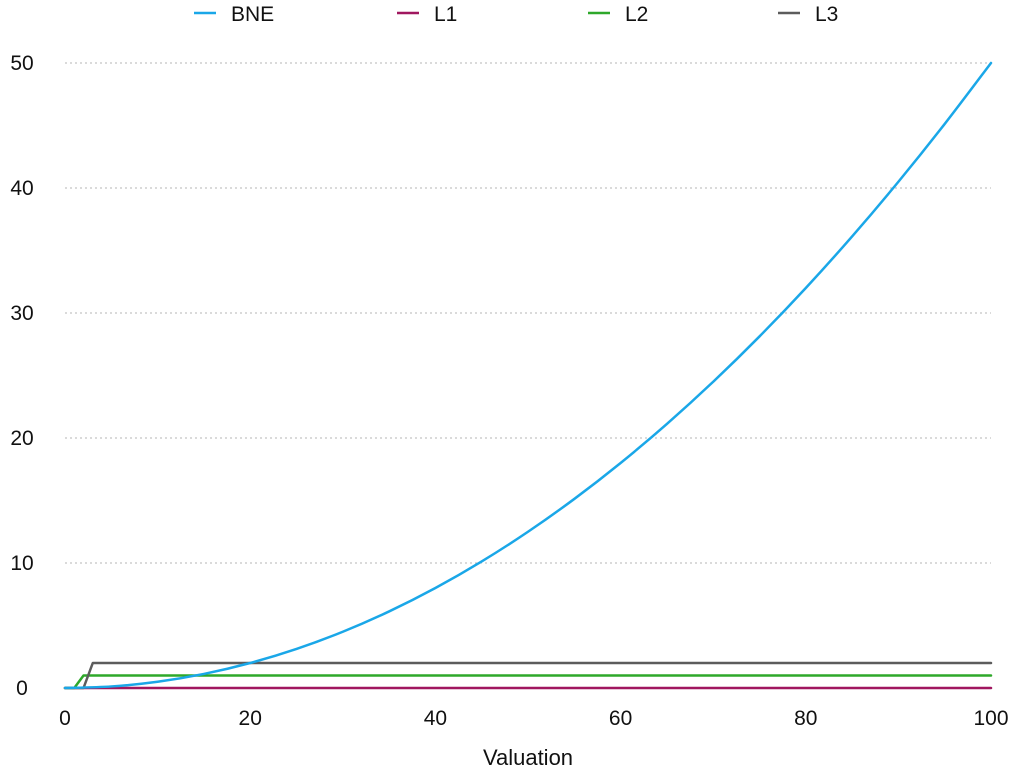 The image size is (1016, 773). I want to click on y-tick-label: 10, so click(21, 563).